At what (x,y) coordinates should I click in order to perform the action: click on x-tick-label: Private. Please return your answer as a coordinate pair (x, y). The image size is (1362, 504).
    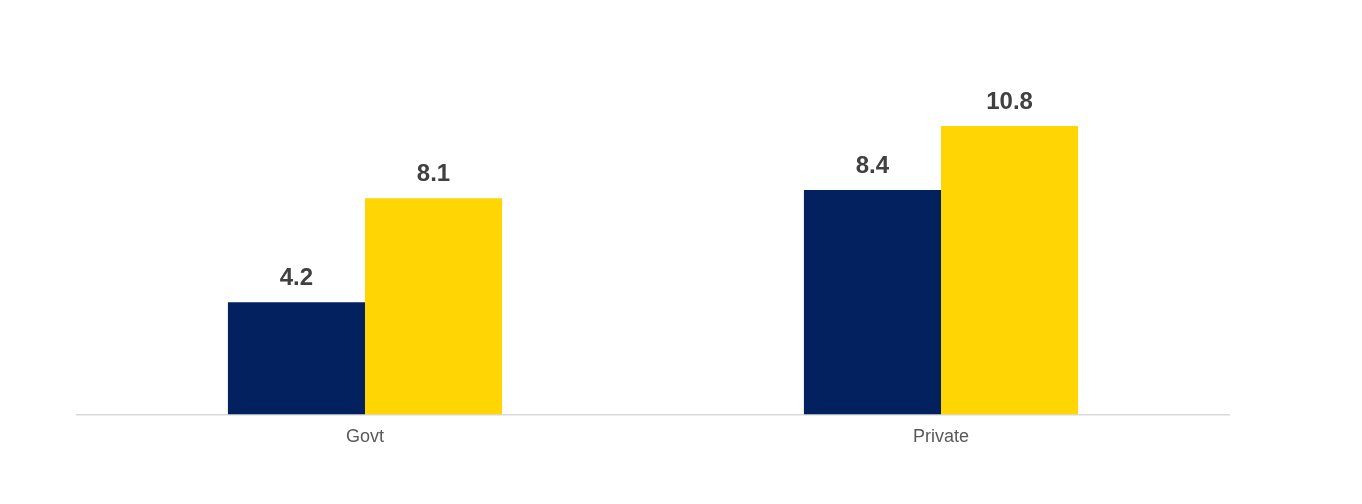
    Looking at the image, I should click on (941, 436).